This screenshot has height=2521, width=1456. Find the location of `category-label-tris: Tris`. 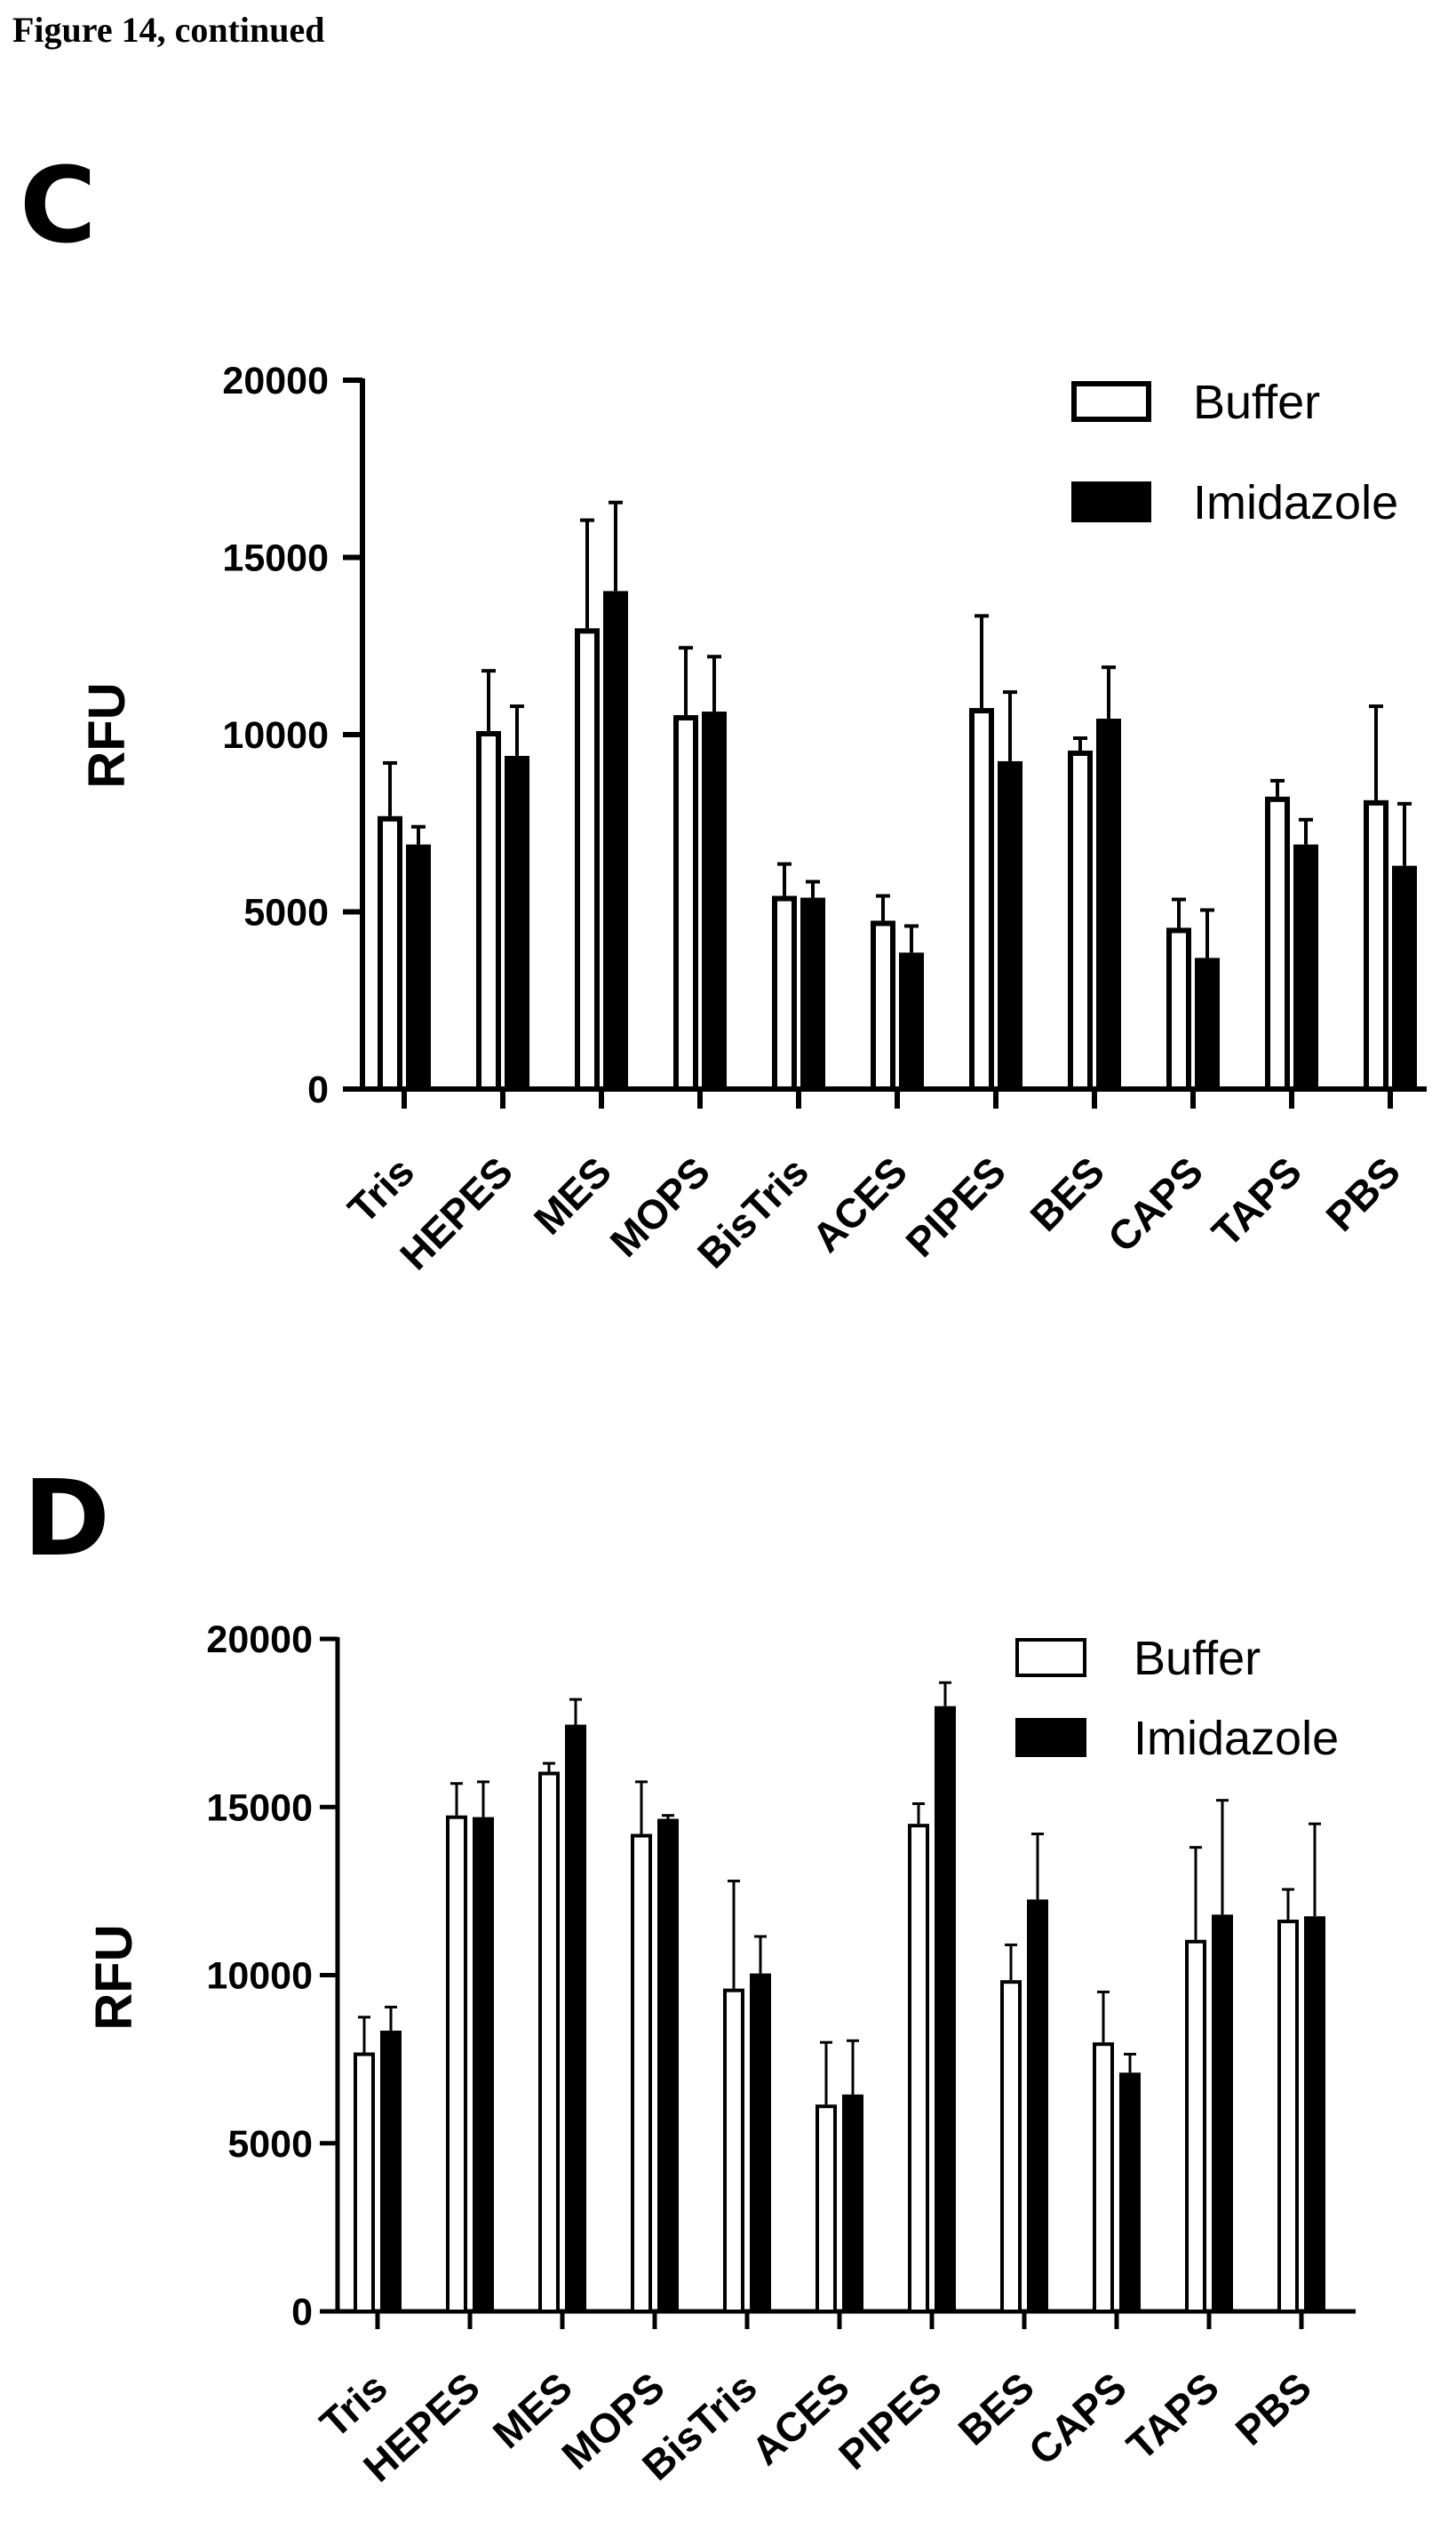

category-label-tris: Tris is located at coordinates (380, 1190).